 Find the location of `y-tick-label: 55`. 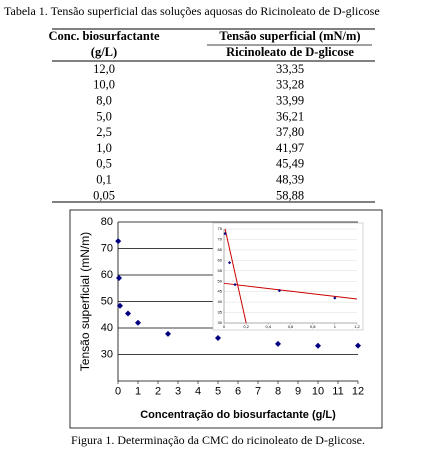

y-tick-label: 55 is located at coordinates (220, 270).